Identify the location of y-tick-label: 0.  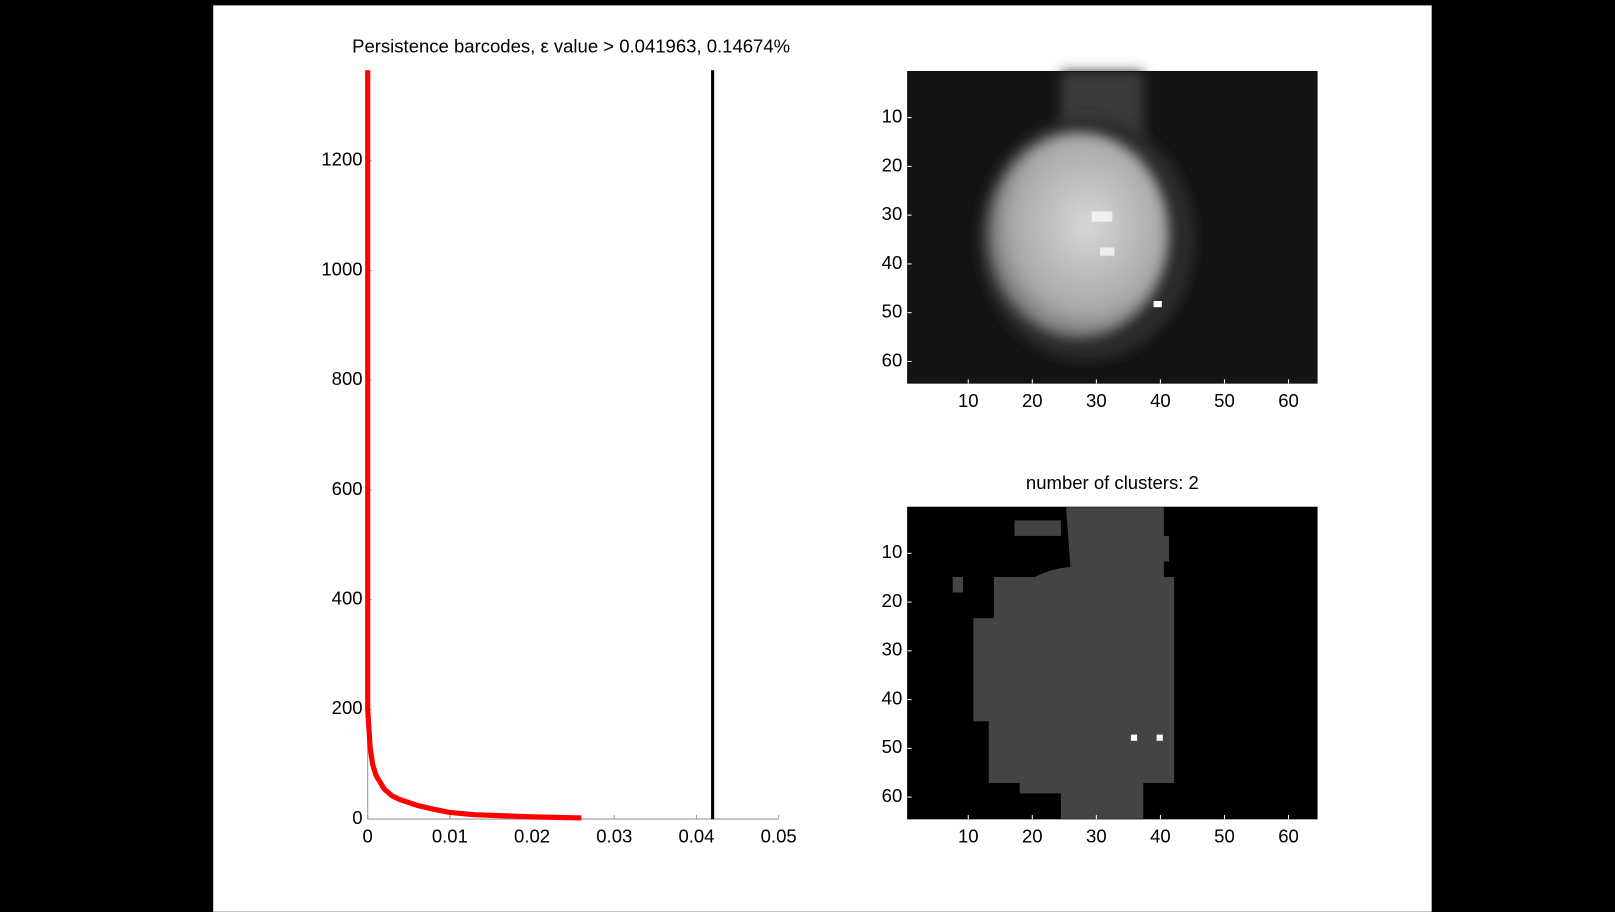
(357, 817).